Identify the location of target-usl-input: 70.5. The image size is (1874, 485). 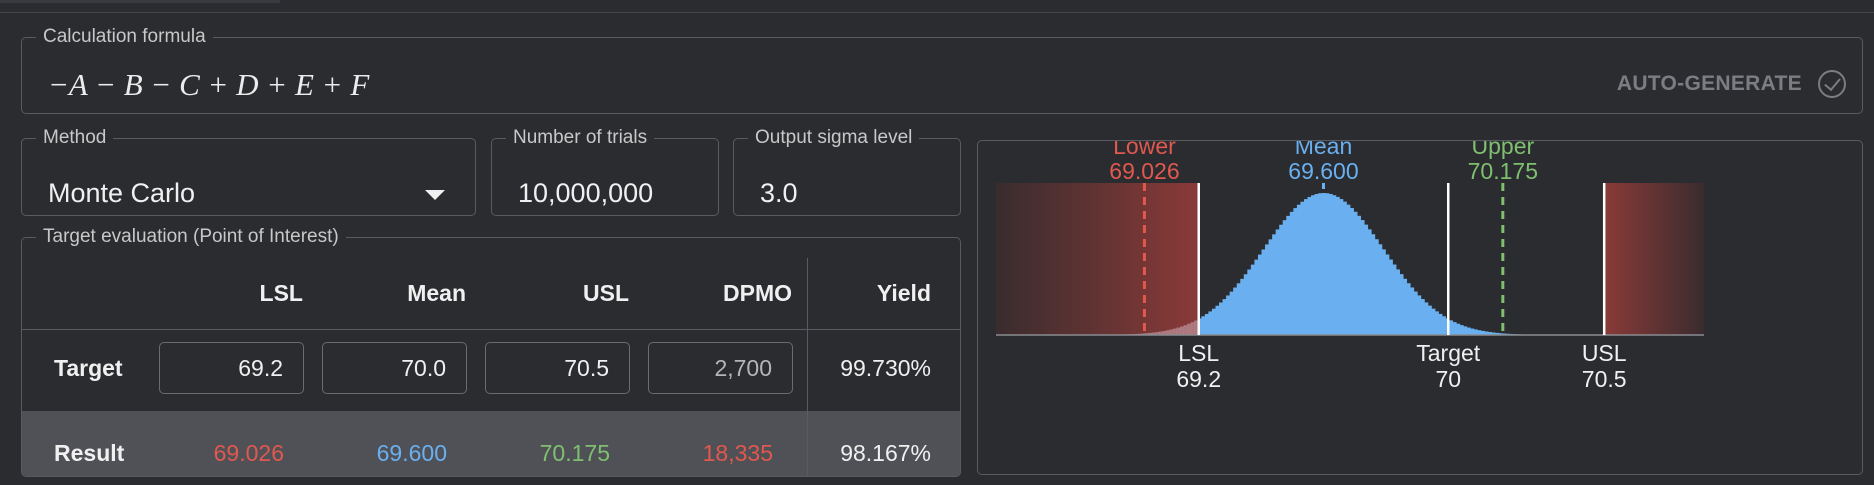
(557, 368).